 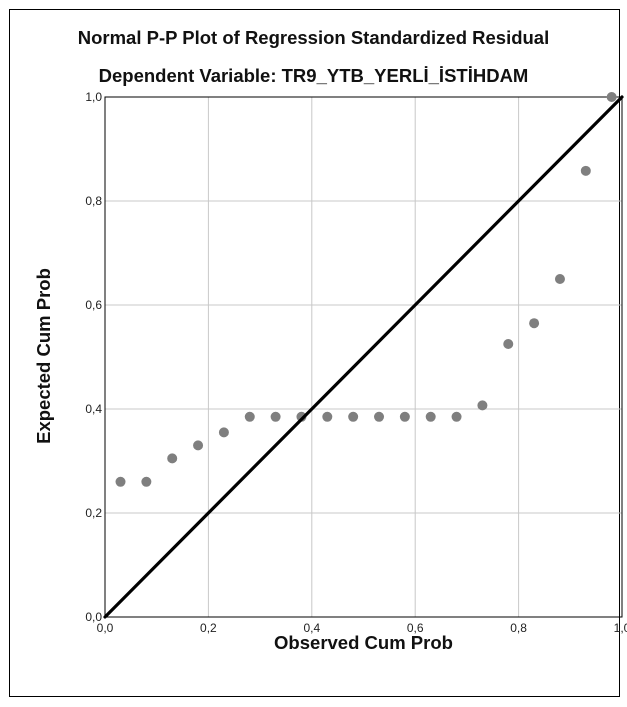 What do you see at coordinates (93, 357) in the screenshot?
I see `y-tick-labels: 0,0 0,2 0,4 0,6 0,8 1,0` at bounding box center [93, 357].